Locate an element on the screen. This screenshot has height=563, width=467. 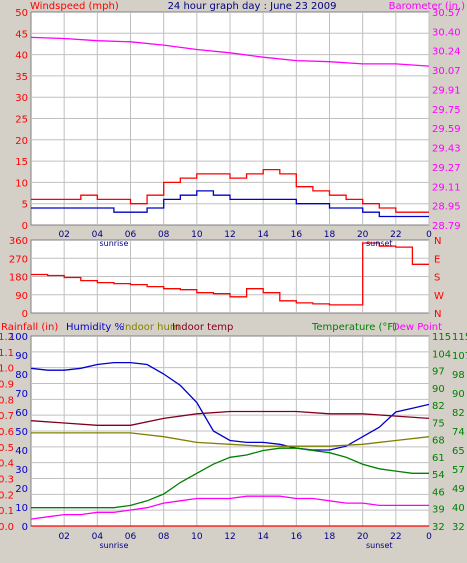
y-tick-label: 49 is located at coordinates (458, 489).